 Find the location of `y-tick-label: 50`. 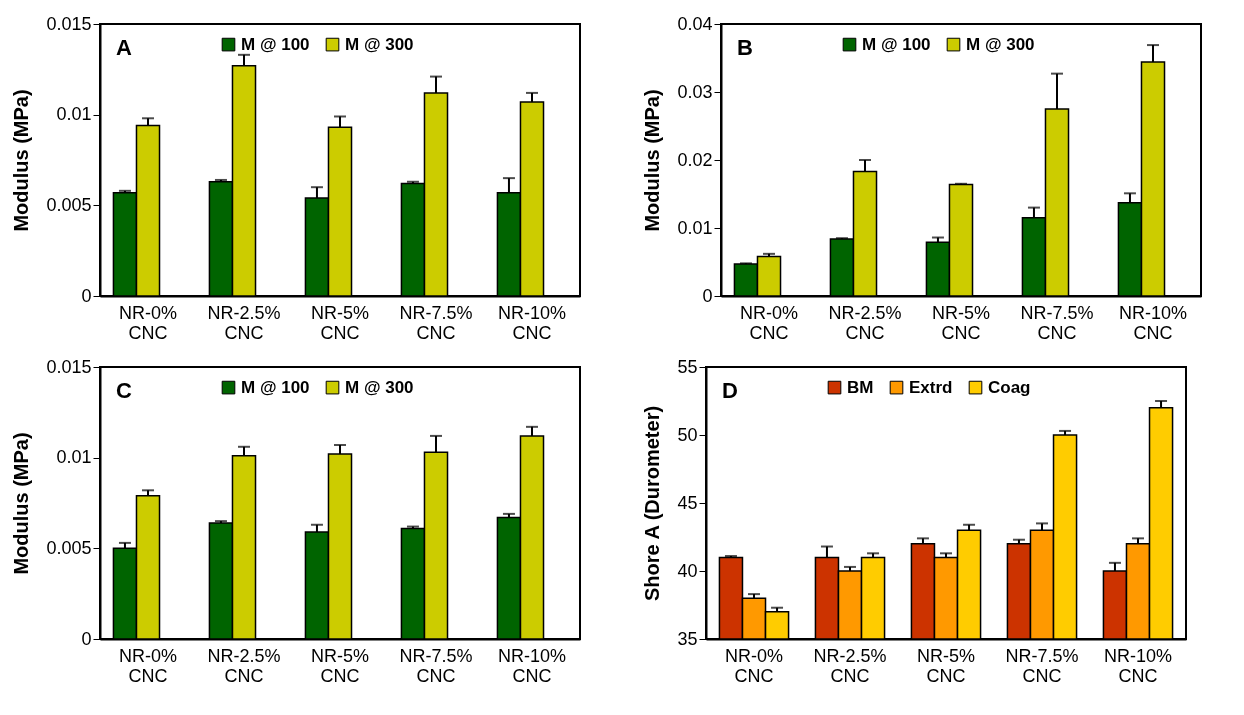

y-tick-label: 50 is located at coordinates (687, 434).